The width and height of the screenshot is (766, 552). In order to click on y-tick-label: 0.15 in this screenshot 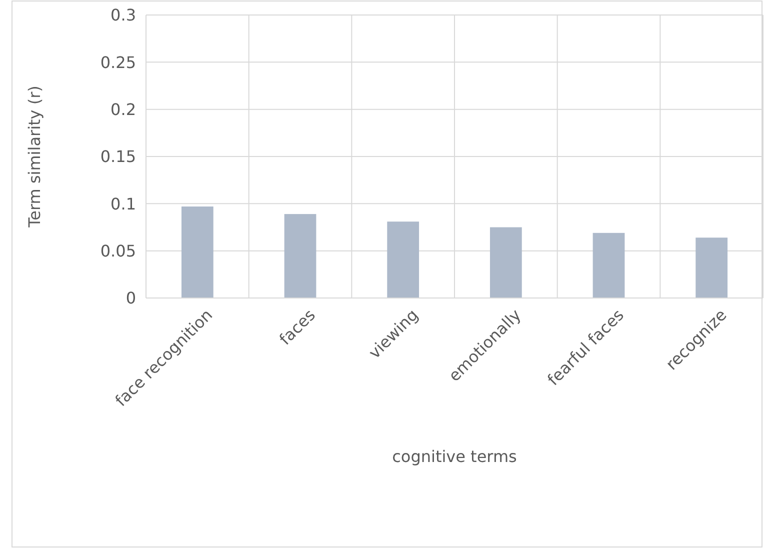, I will do `click(118, 156)`.